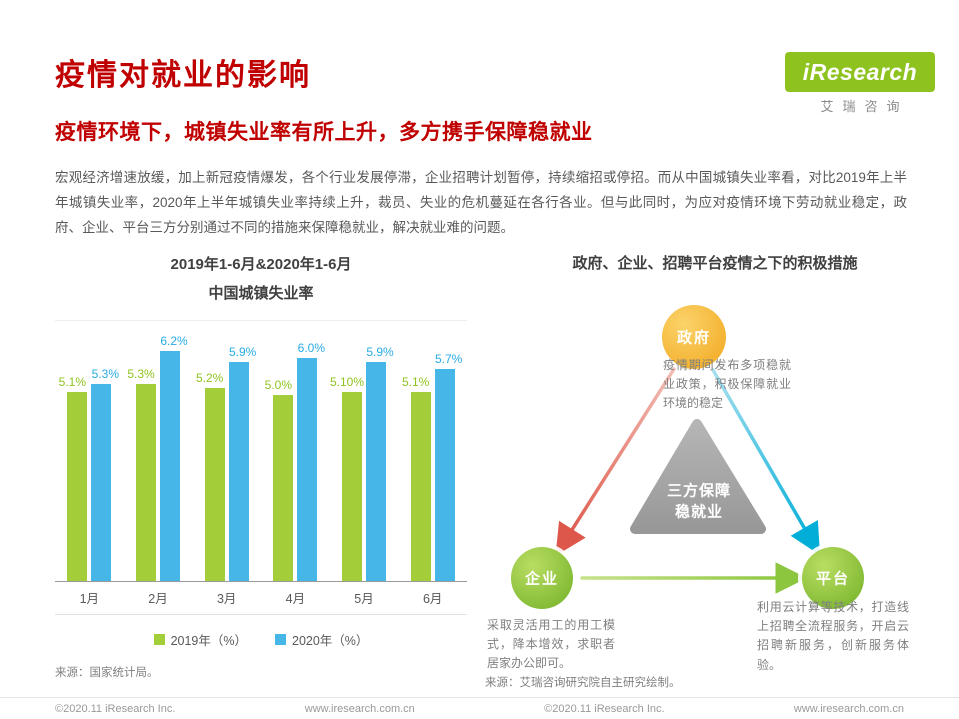  I want to click on footer-copyright-right: ©2020.11 iResearch Inc., so click(604, 708).